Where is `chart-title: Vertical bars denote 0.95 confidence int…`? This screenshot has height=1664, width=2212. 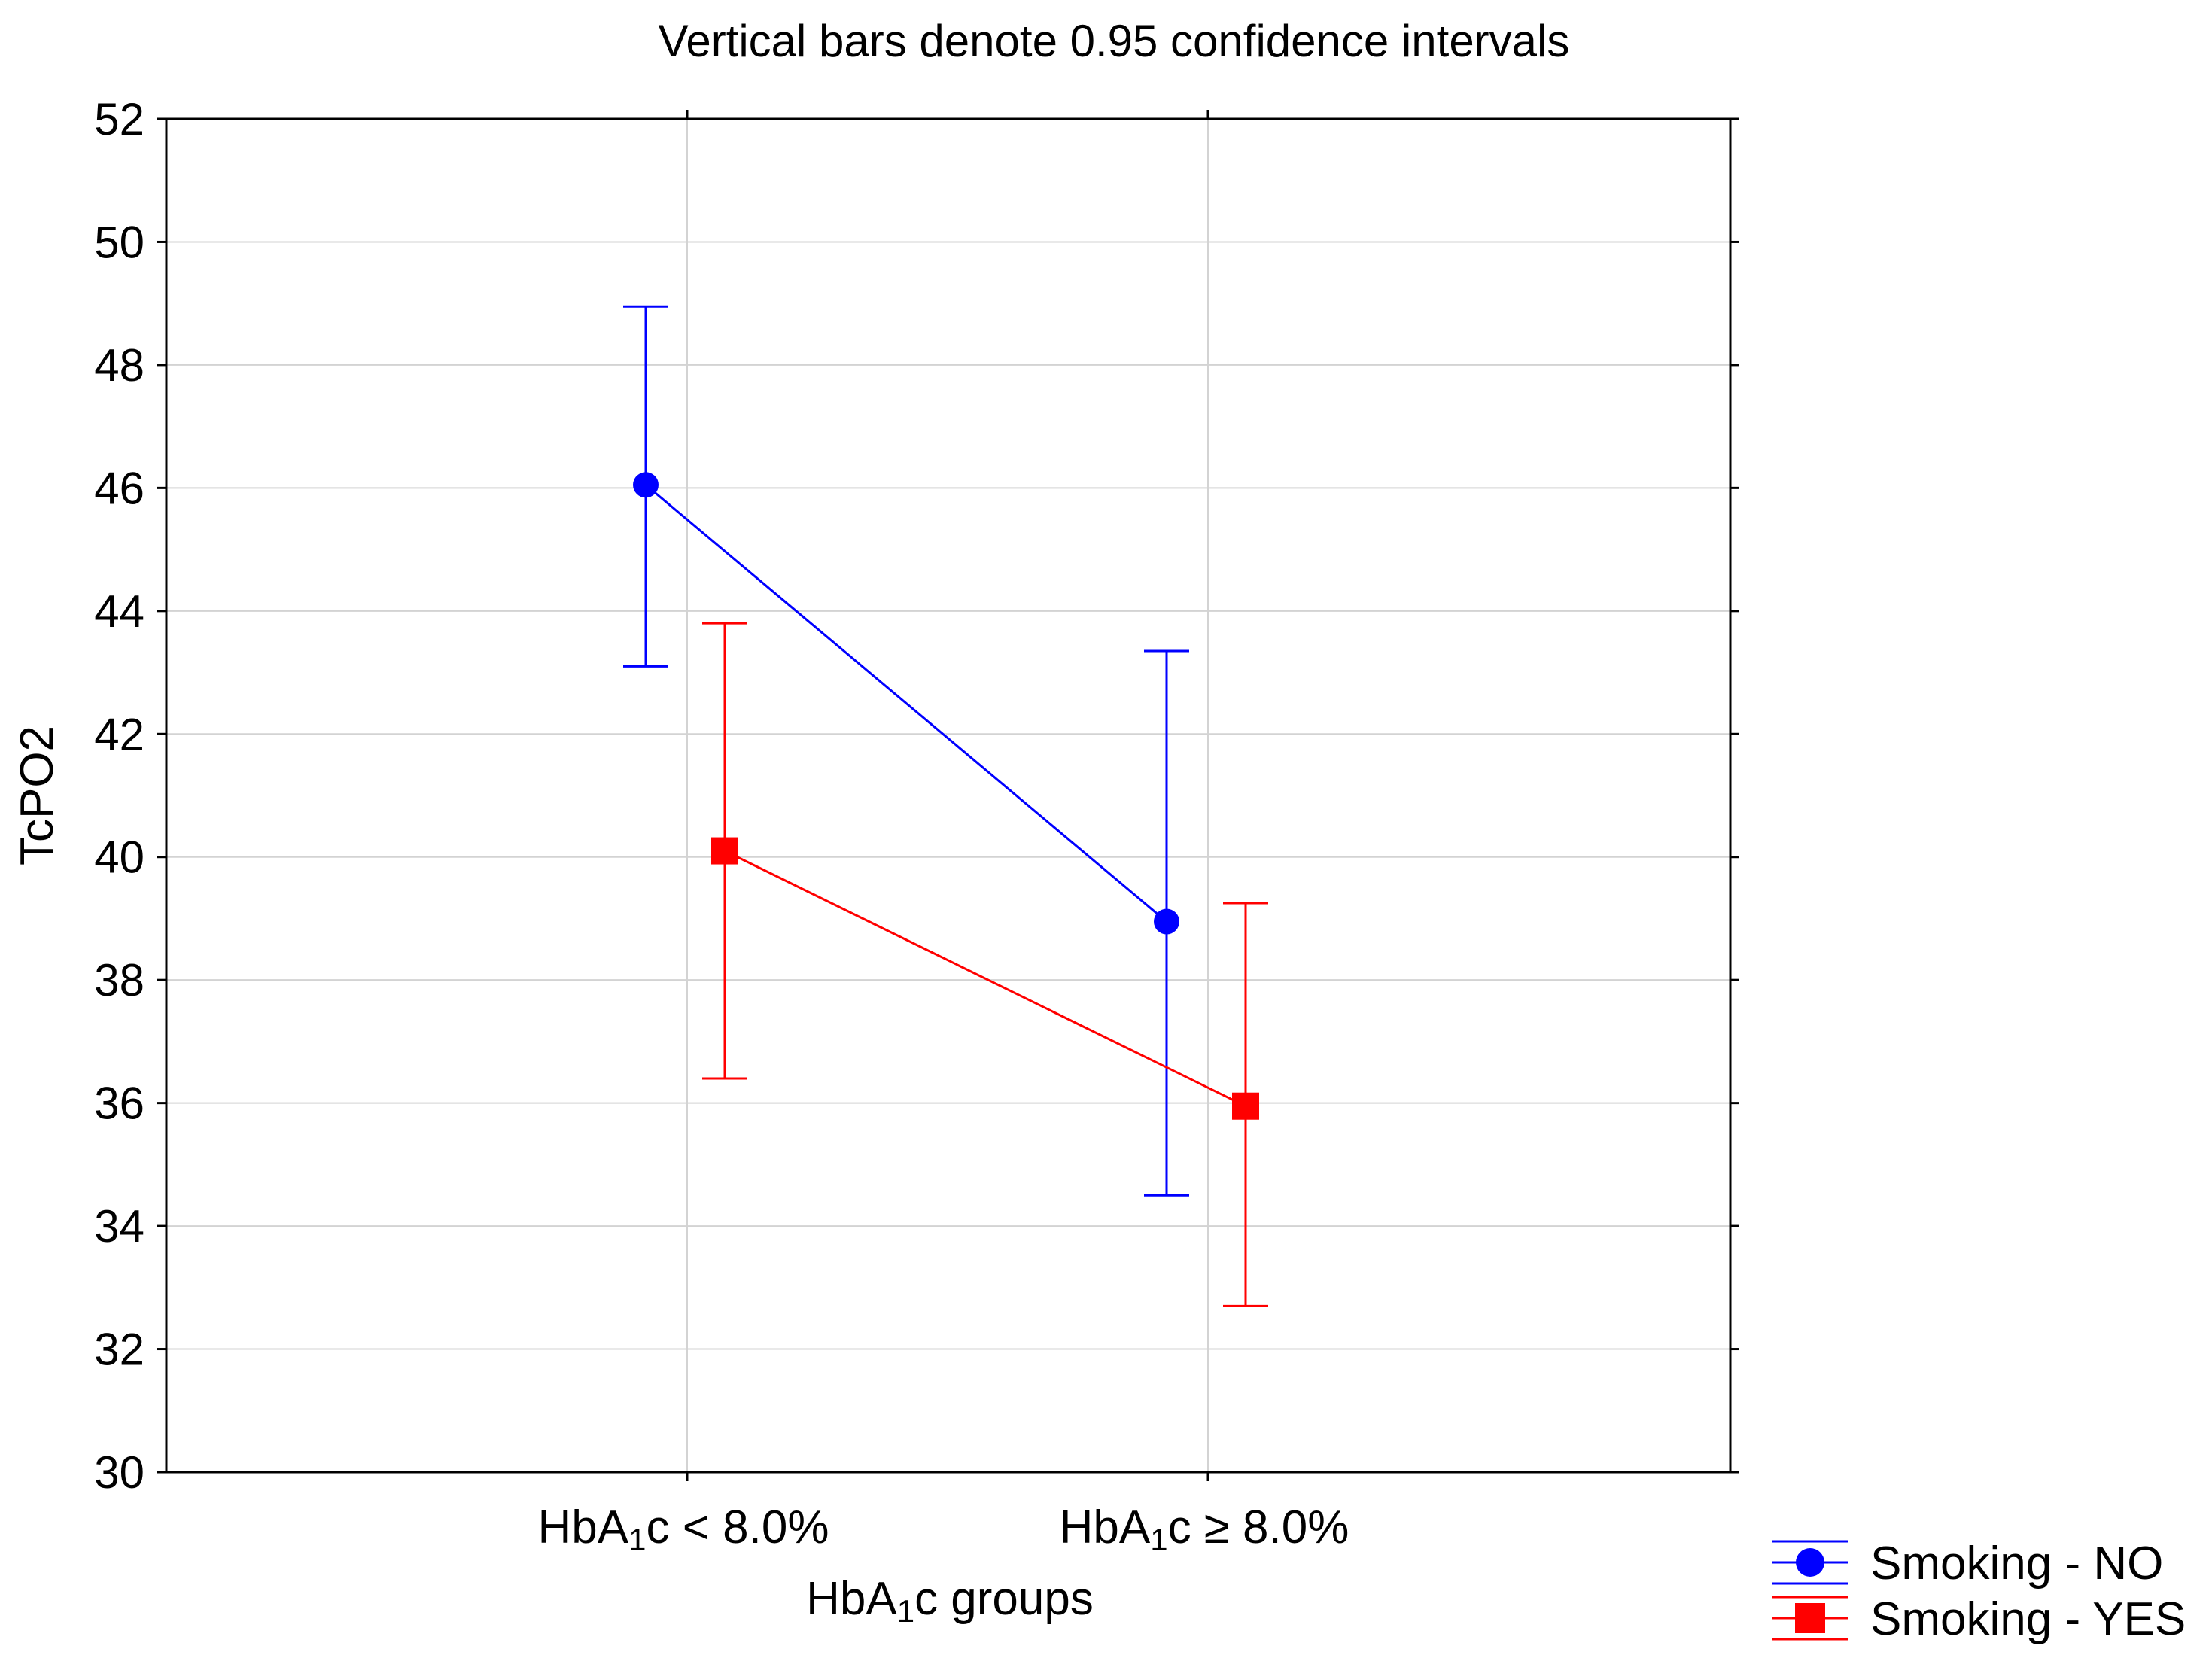
chart-title: Vertical bars denote 0.95 confidence int… is located at coordinates (1114, 41).